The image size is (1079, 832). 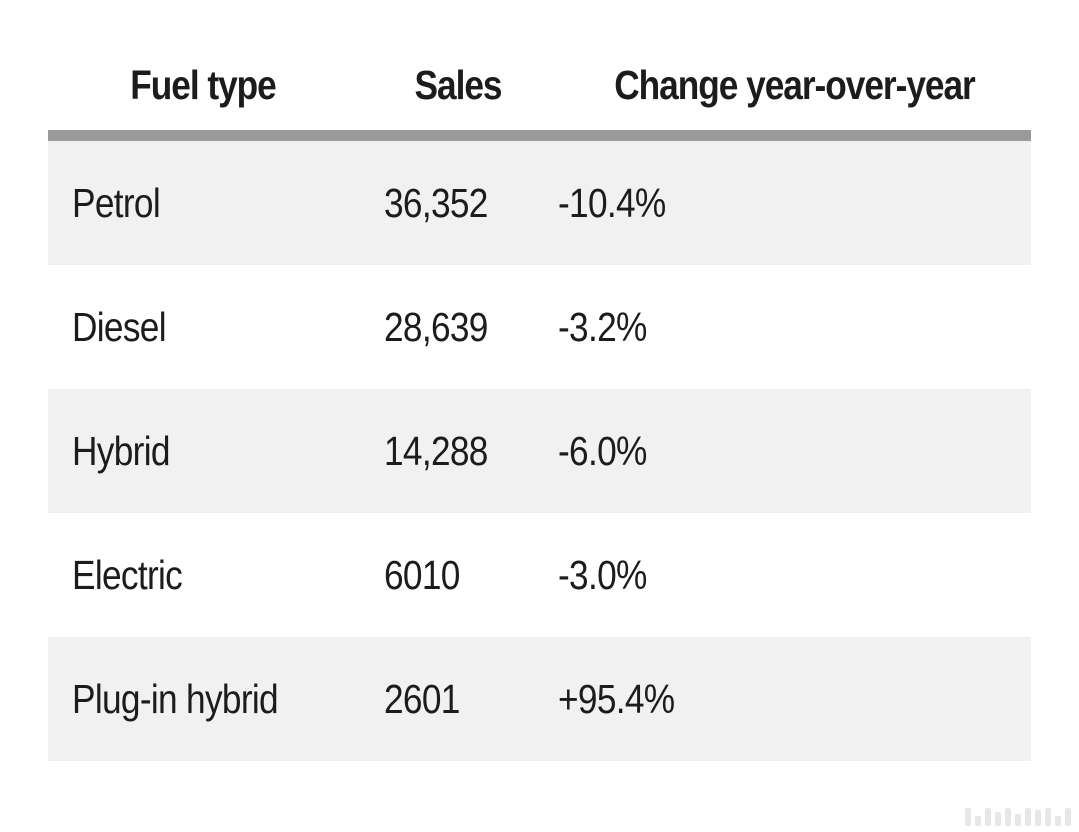 I want to click on change-cell: -3.2%, so click(x=602, y=326).